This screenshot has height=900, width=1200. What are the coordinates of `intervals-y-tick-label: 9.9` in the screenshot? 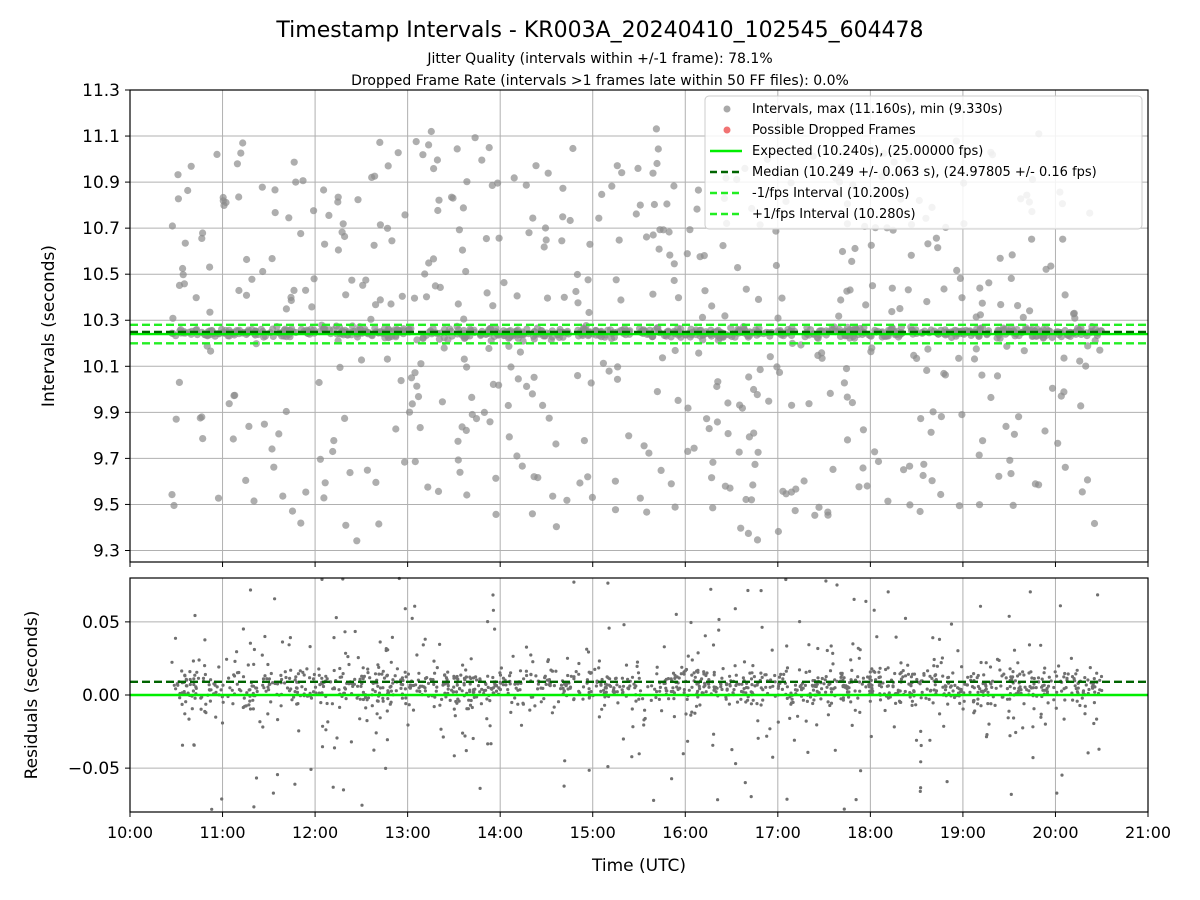 It's located at (106, 413).